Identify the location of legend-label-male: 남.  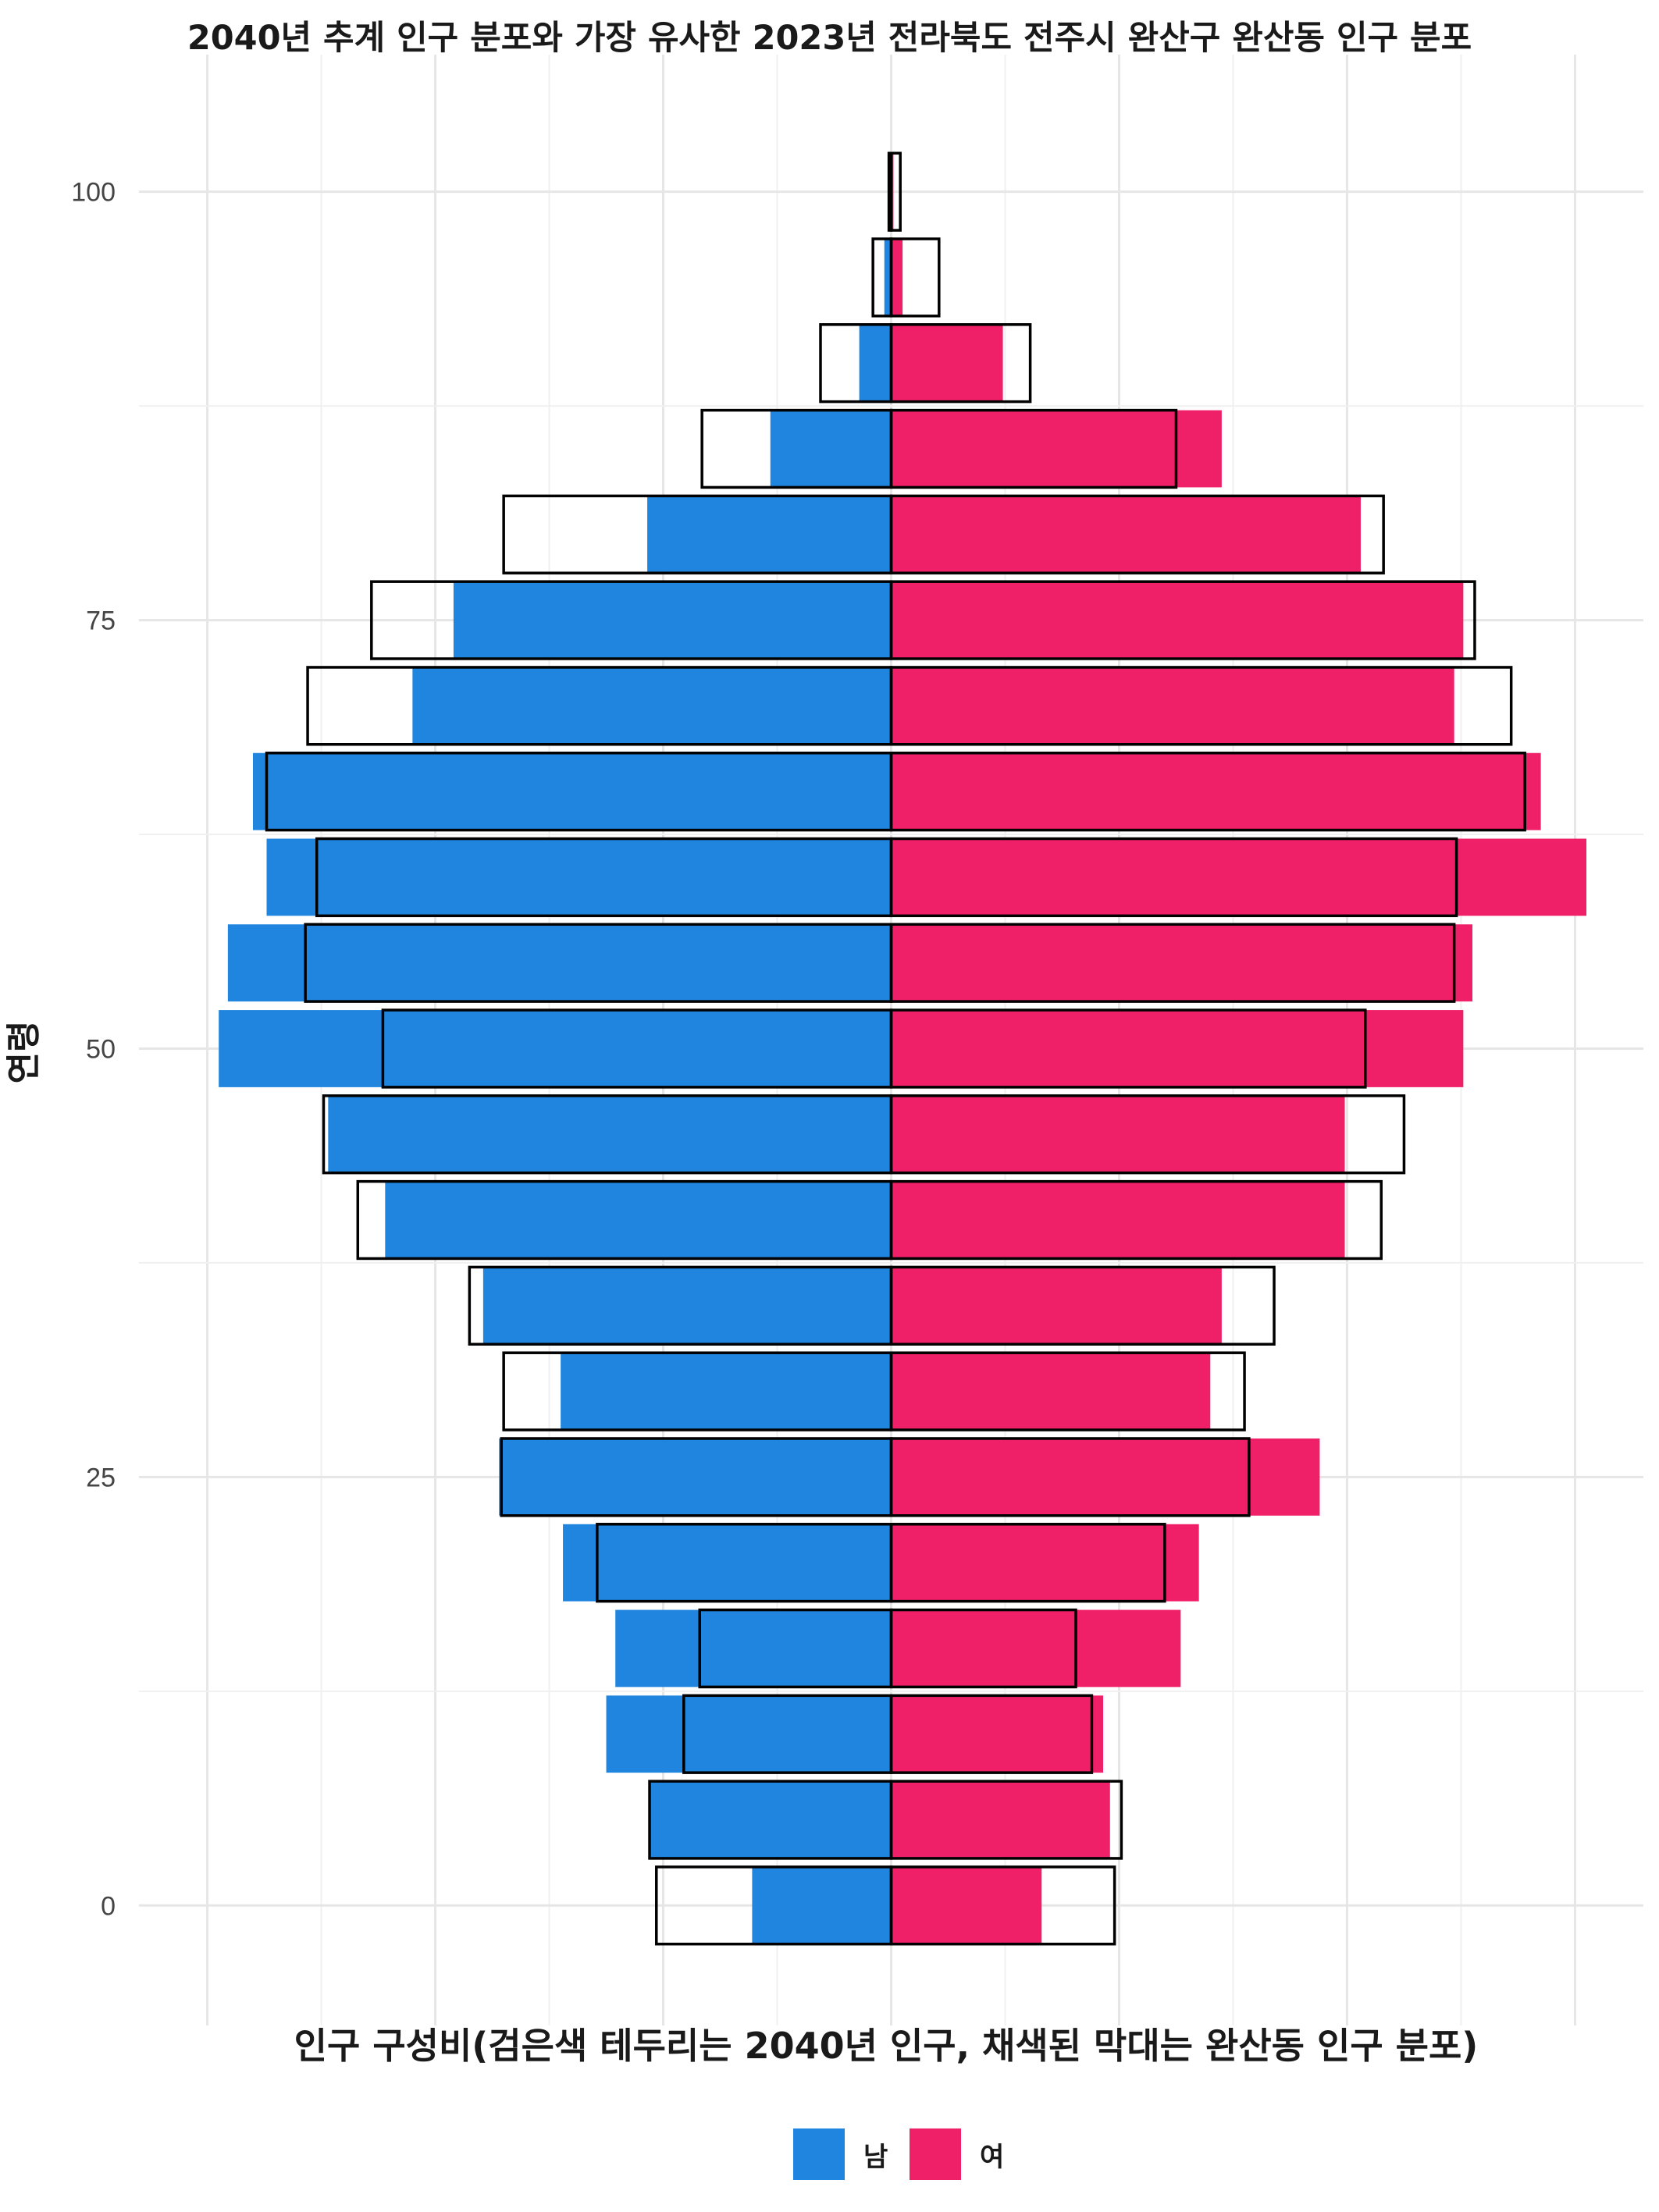
(875, 2157).